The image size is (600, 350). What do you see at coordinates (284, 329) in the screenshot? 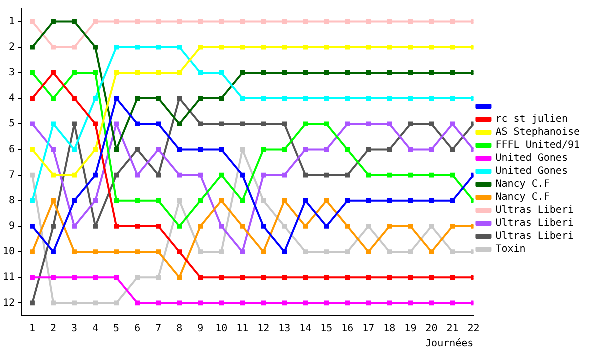
I see `x-tick-label: 13` at bounding box center [284, 329].